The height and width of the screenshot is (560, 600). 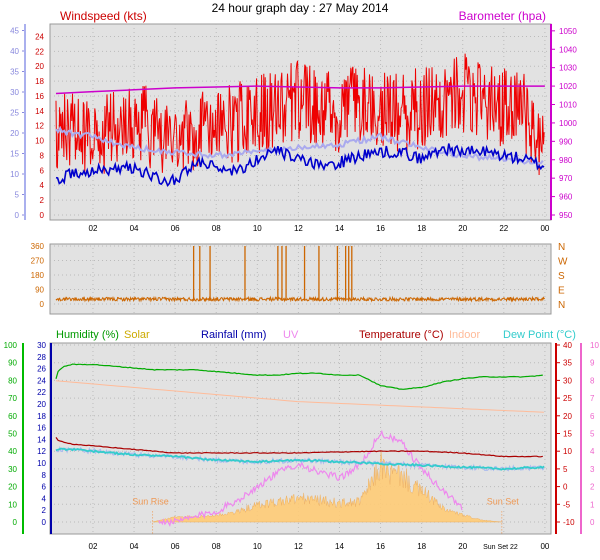 What do you see at coordinates (421, 228) in the screenshot?
I see `wind-x-tick: 18` at bounding box center [421, 228].